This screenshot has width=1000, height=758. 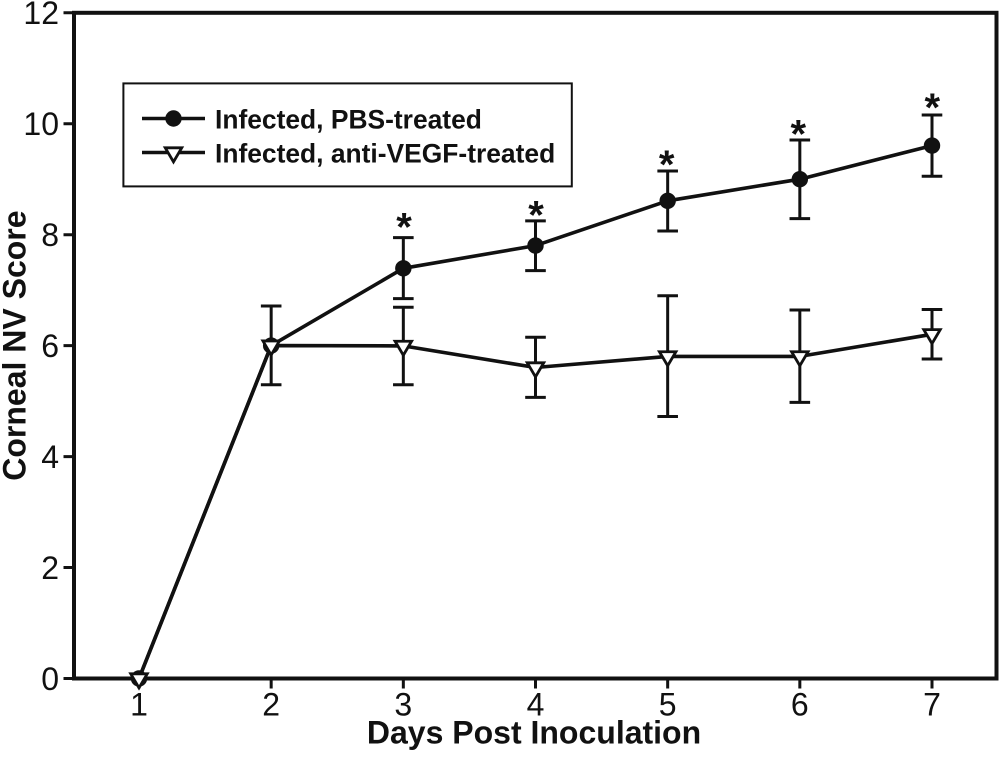 What do you see at coordinates (41, 124) in the screenshot?
I see `svg-text: 10` at bounding box center [41, 124].